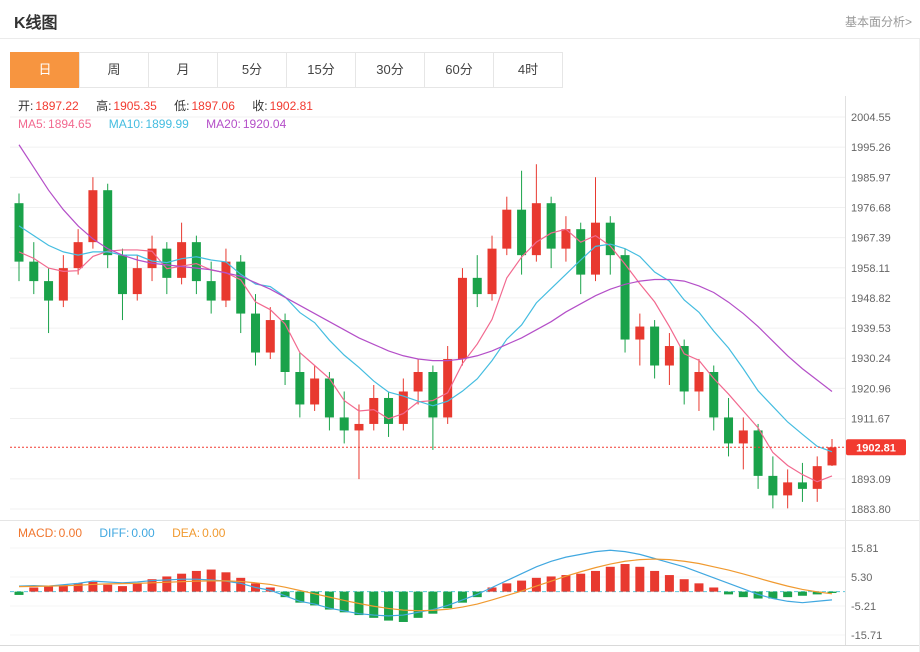 The height and width of the screenshot is (652, 920). I want to click on close-value: 1902.81, so click(291, 106).